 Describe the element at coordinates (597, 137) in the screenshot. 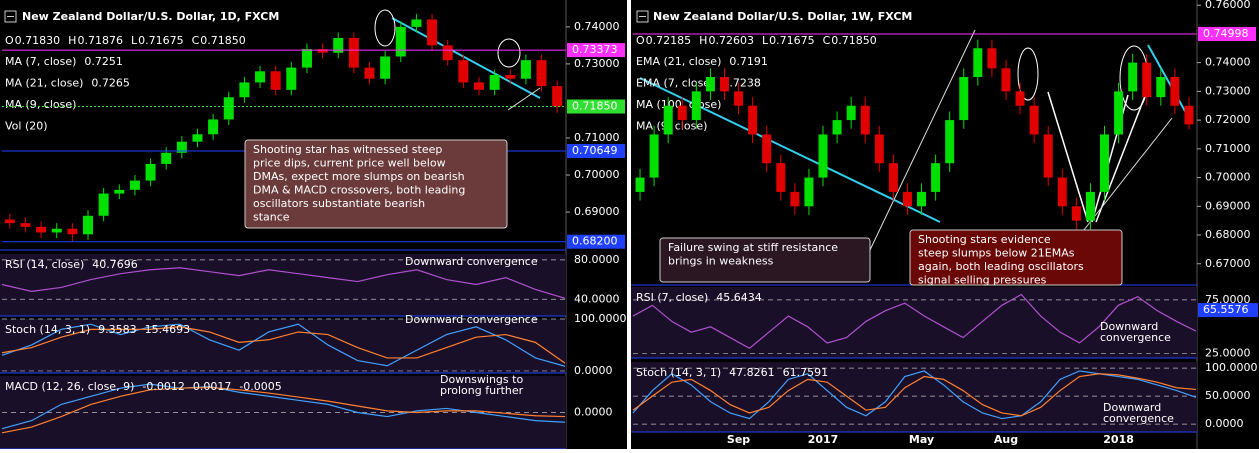

I see `y-tick-label: 0.71000` at that location.